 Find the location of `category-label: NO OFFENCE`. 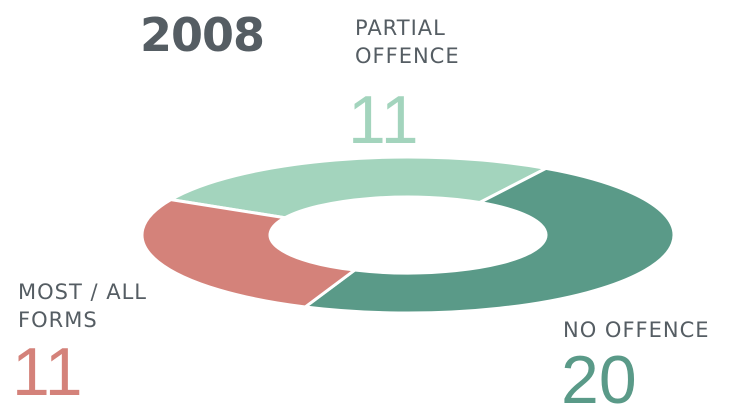

category-label: NO OFFENCE is located at coordinates (636, 330).